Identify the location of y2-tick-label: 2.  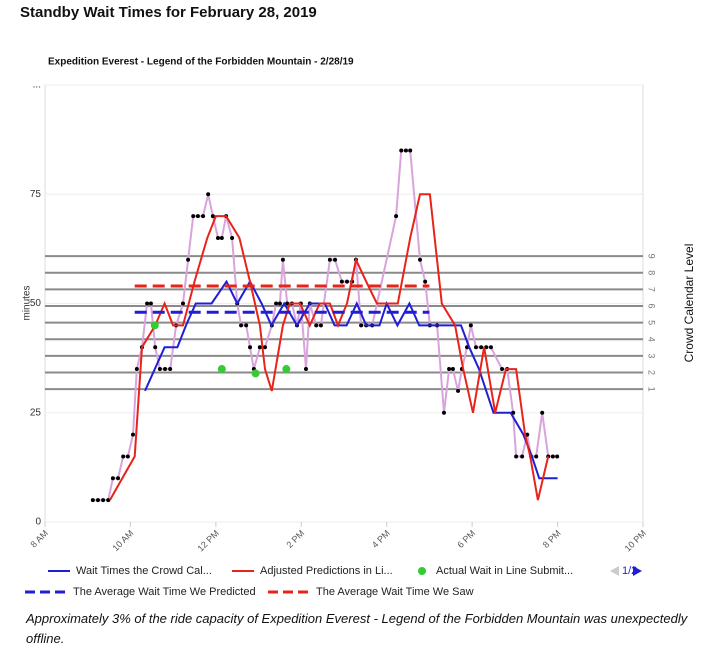
(652, 372).